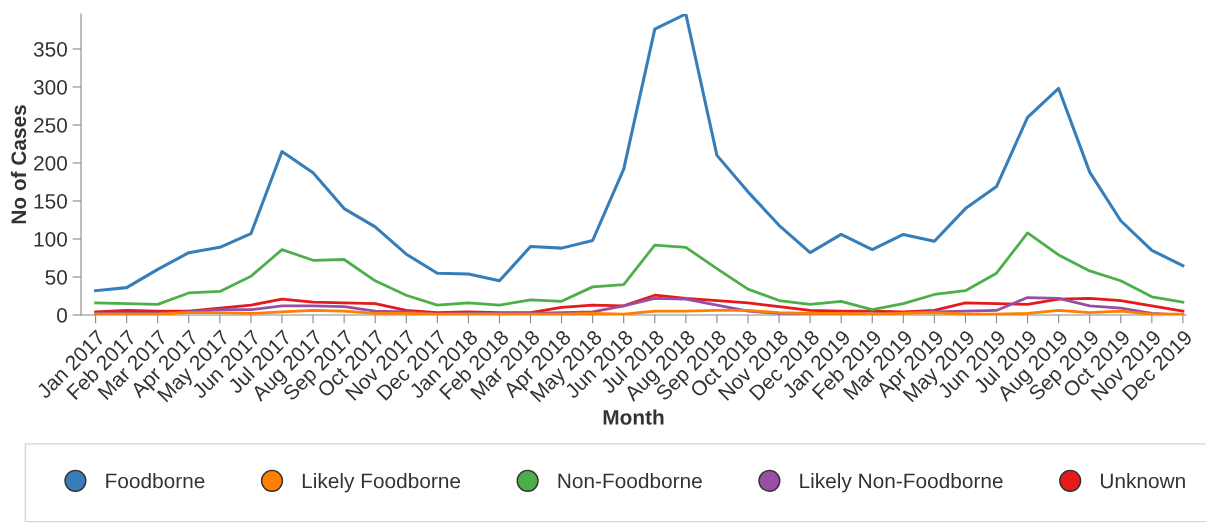 Image resolution: width=1206 pixels, height=532 pixels. I want to click on y-tick-label: 300, so click(50, 87).